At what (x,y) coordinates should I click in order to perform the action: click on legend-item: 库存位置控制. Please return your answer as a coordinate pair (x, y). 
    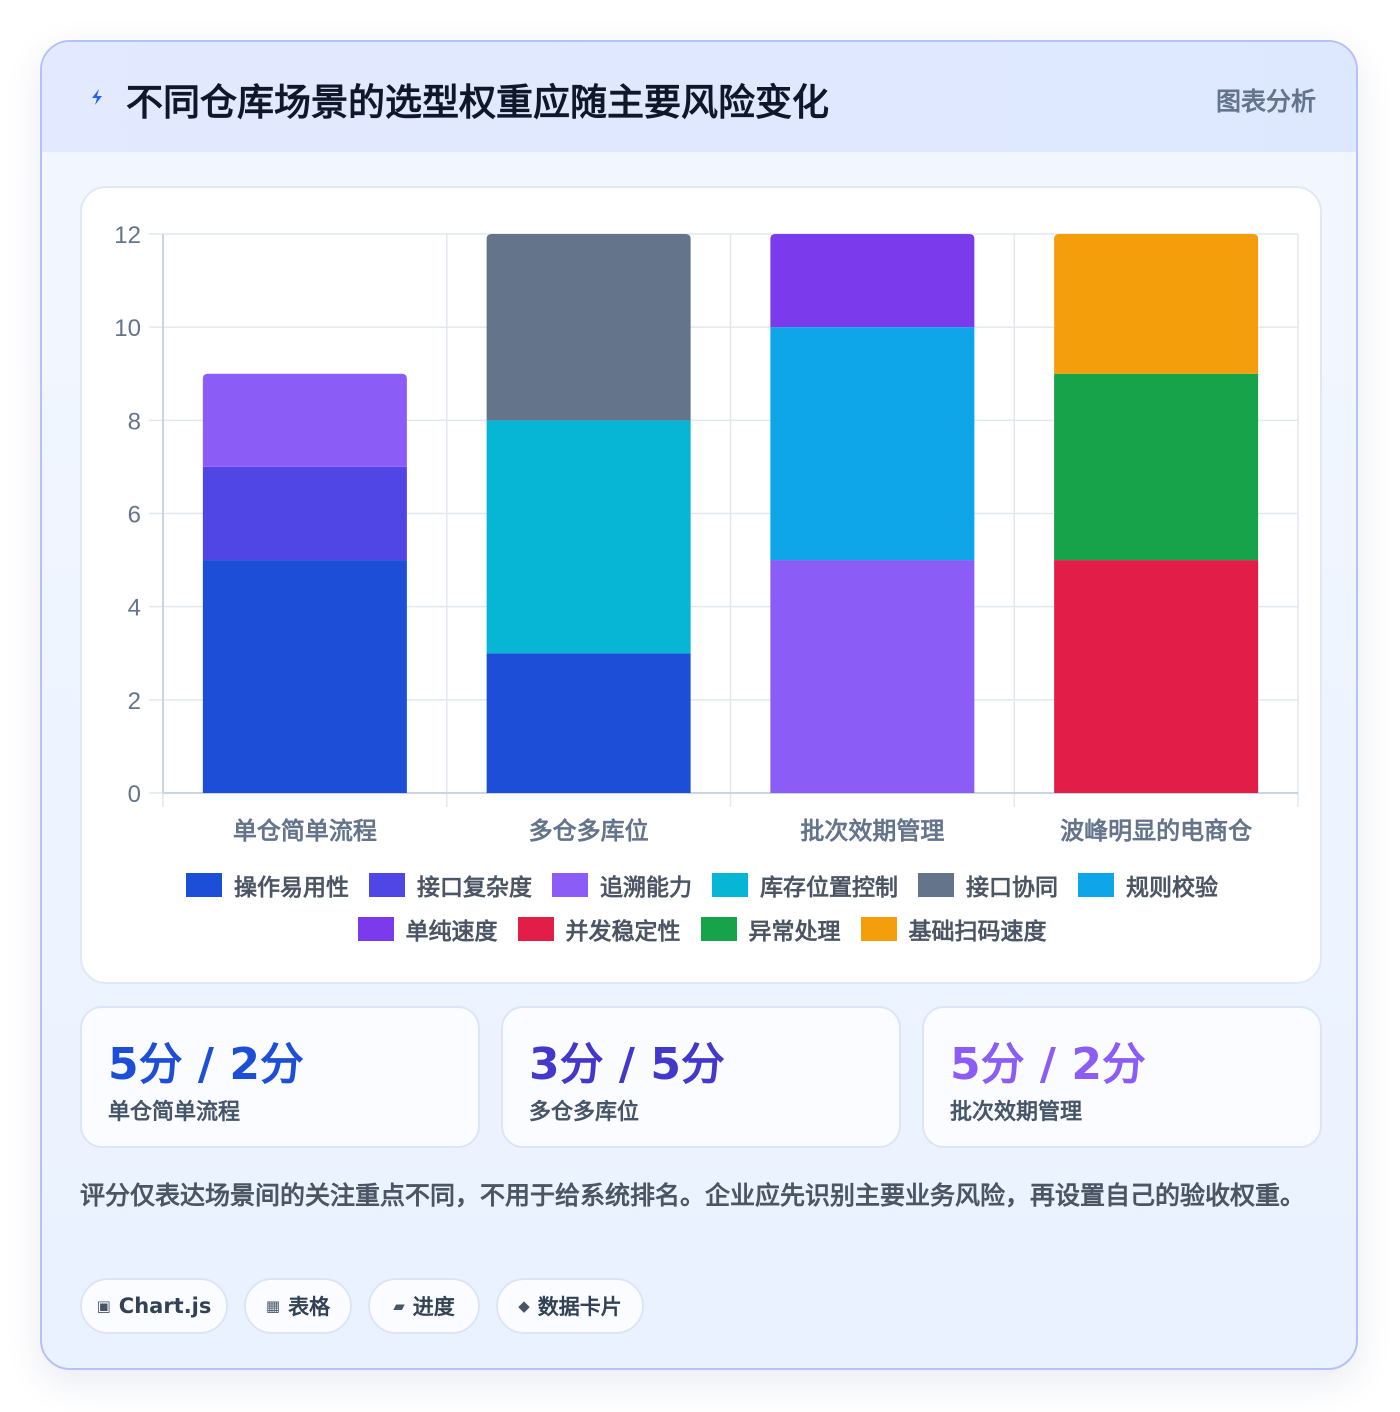
    Looking at the image, I should click on (805, 885).